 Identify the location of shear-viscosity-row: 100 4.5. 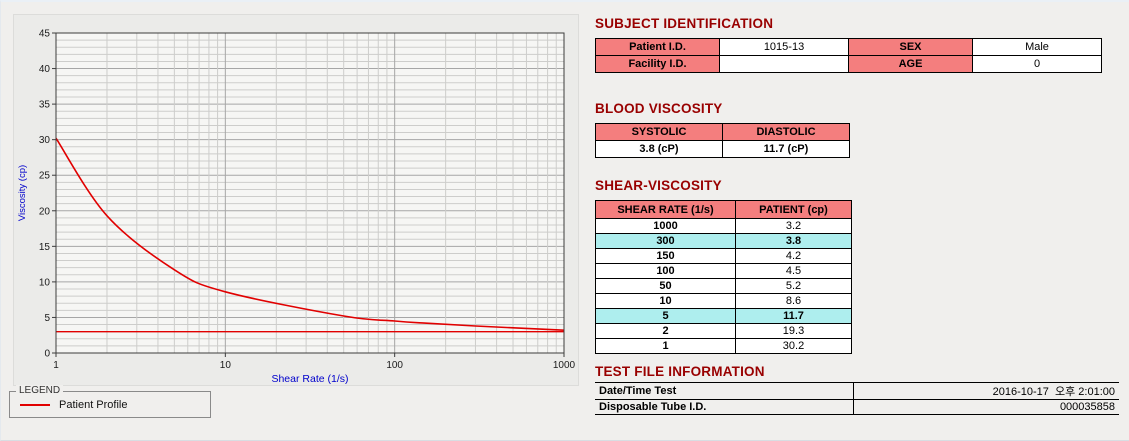
(723, 271).